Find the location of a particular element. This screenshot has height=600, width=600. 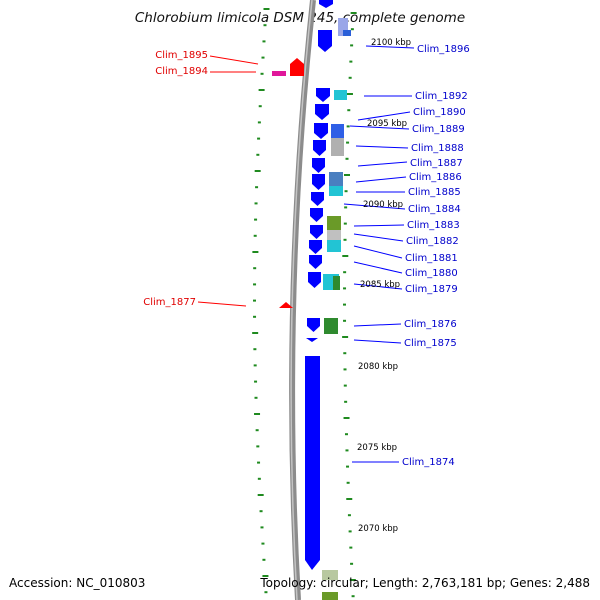

gene-label-clim-1877: Clim_1877 is located at coordinates (169, 302).